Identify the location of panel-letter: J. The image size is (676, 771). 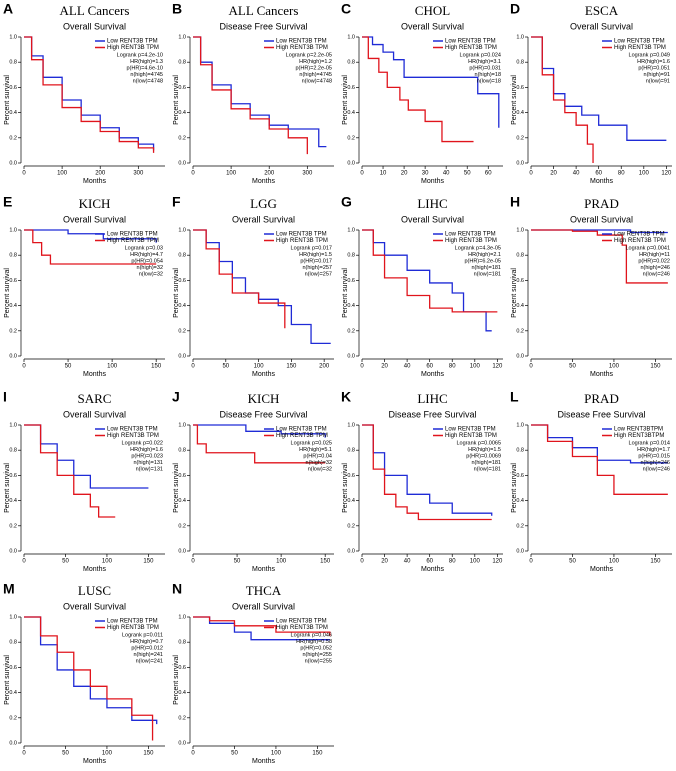
(176, 397).